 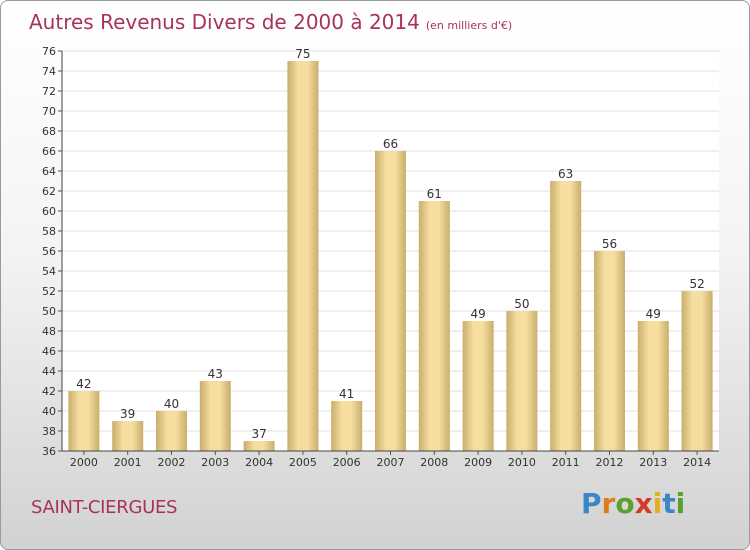 What do you see at coordinates (49, 231) in the screenshot?
I see `y-tick-label: 58` at bounding box center [49, 231].